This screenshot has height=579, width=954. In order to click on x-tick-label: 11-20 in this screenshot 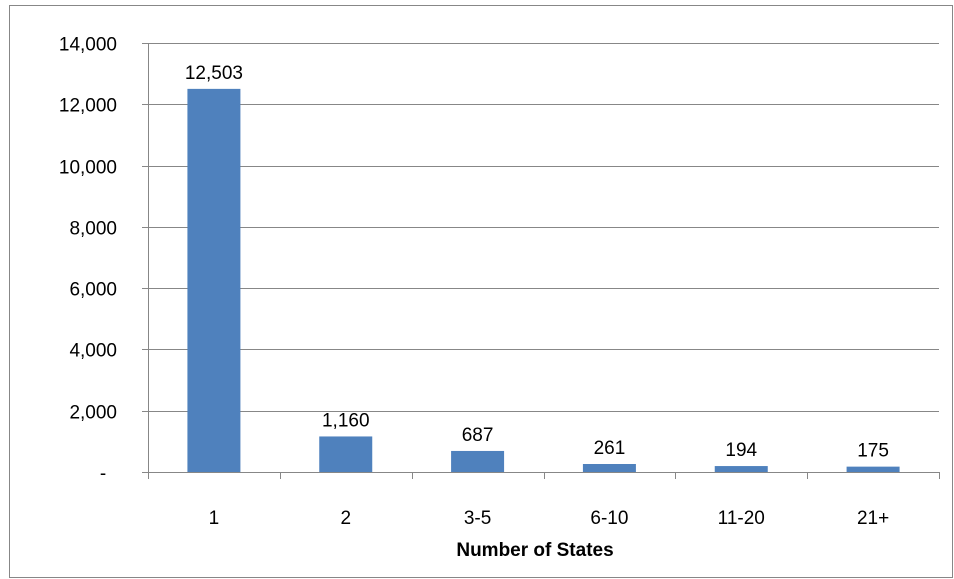, I will do `click(741, 518)`.